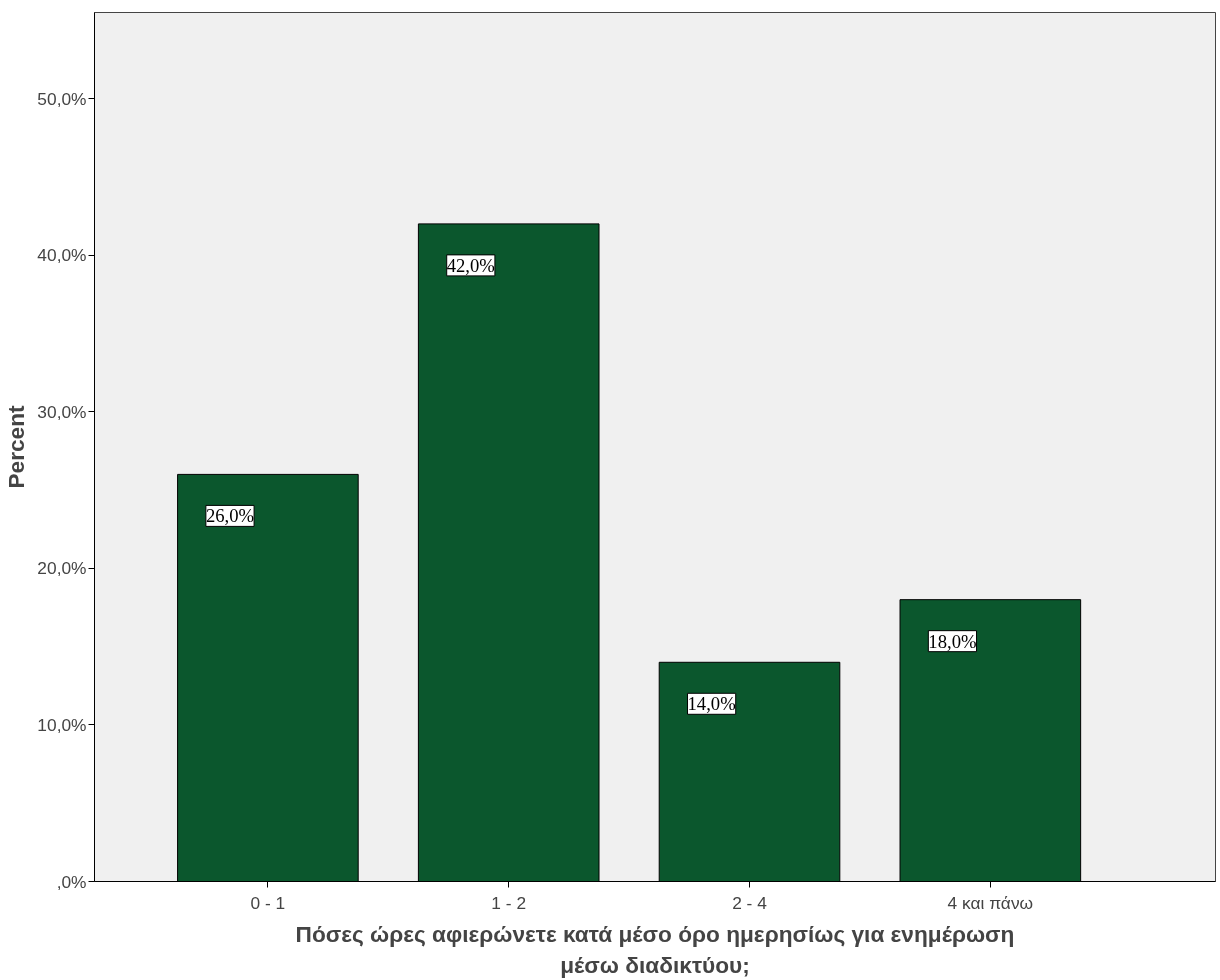 The image size is (1220, 980). What do you see at coordinates (230, 516) in the screenshot?
I see `data-label: 26,0%` at bounding box center [230, 516].